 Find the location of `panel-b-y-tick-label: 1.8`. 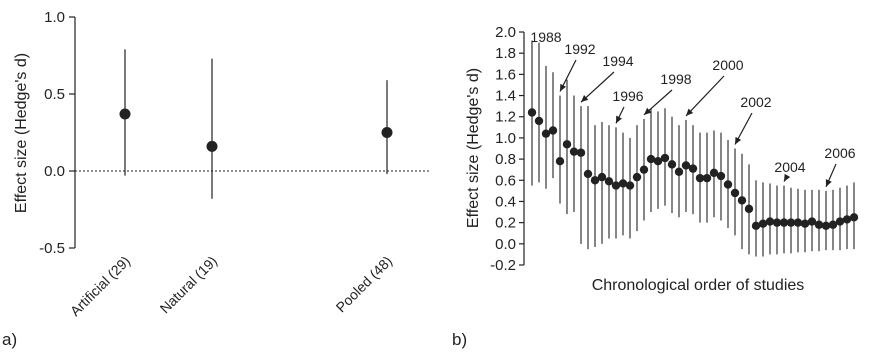

panel-b-y-tick-label: 1.8 is located at coordinates (505, 53).